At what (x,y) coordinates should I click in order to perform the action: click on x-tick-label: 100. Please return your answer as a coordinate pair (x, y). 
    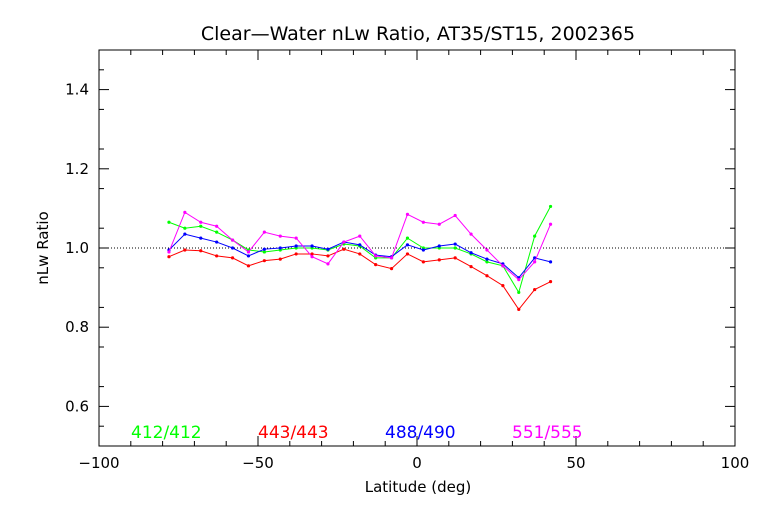
    Looking at the image, I should click on (735, 463).